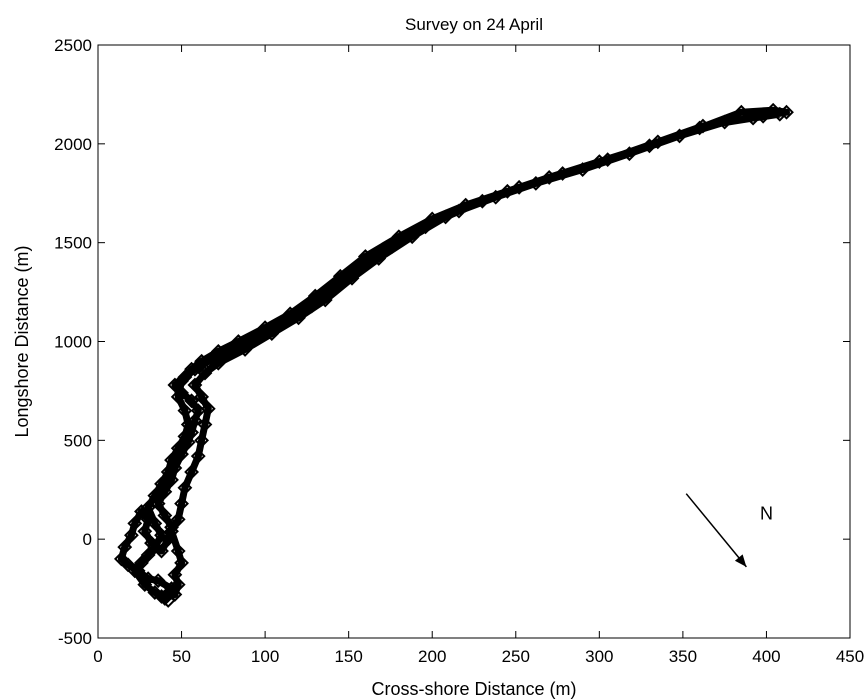 This screenshot has width=868, height=700. Describe the element at coordinates (432, 656) in the screenshot. I see `x-tick-label: 200` at that location.